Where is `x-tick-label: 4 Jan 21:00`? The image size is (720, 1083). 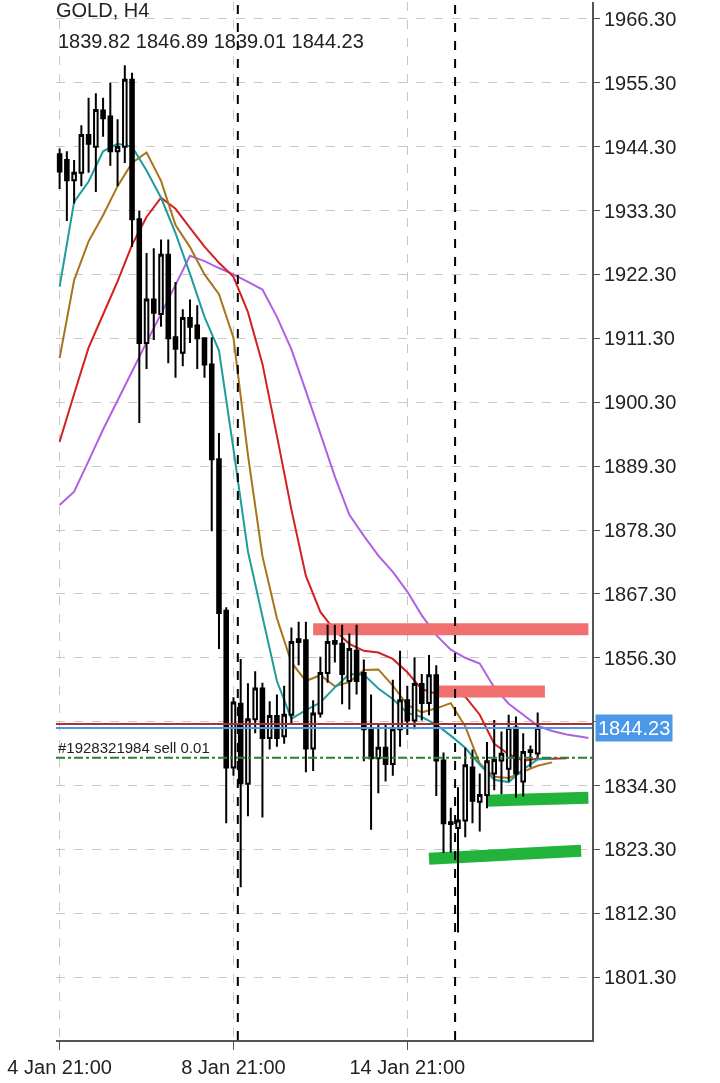
x-tick-label: 4 Jan 21:00 is located at coordinates (59, 1067).